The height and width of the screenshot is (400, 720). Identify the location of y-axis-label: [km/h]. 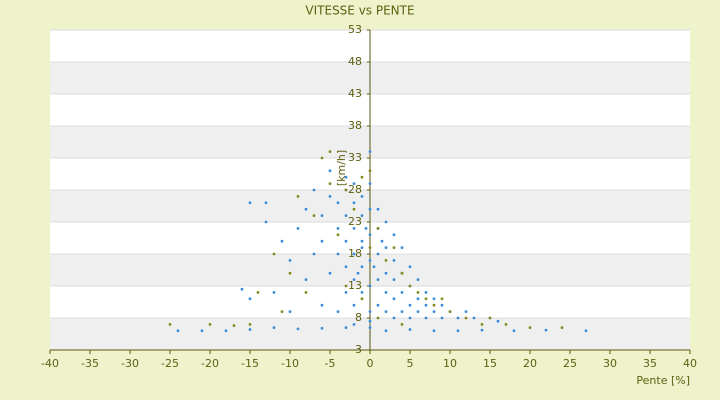
(341, 168).